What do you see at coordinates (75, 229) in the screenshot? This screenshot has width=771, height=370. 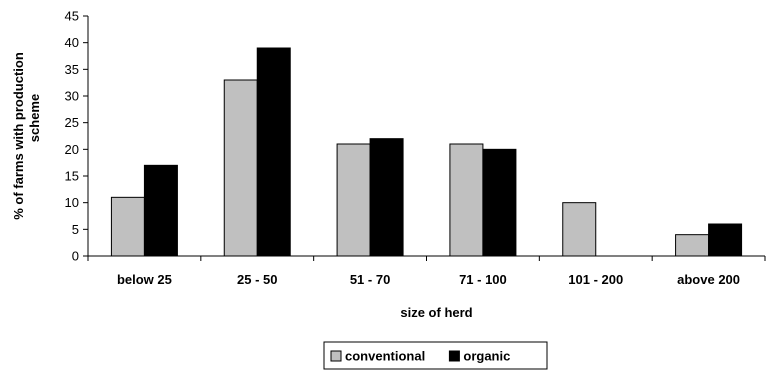 I see `y-tick-label: 5` at bounding box center [75, 229].